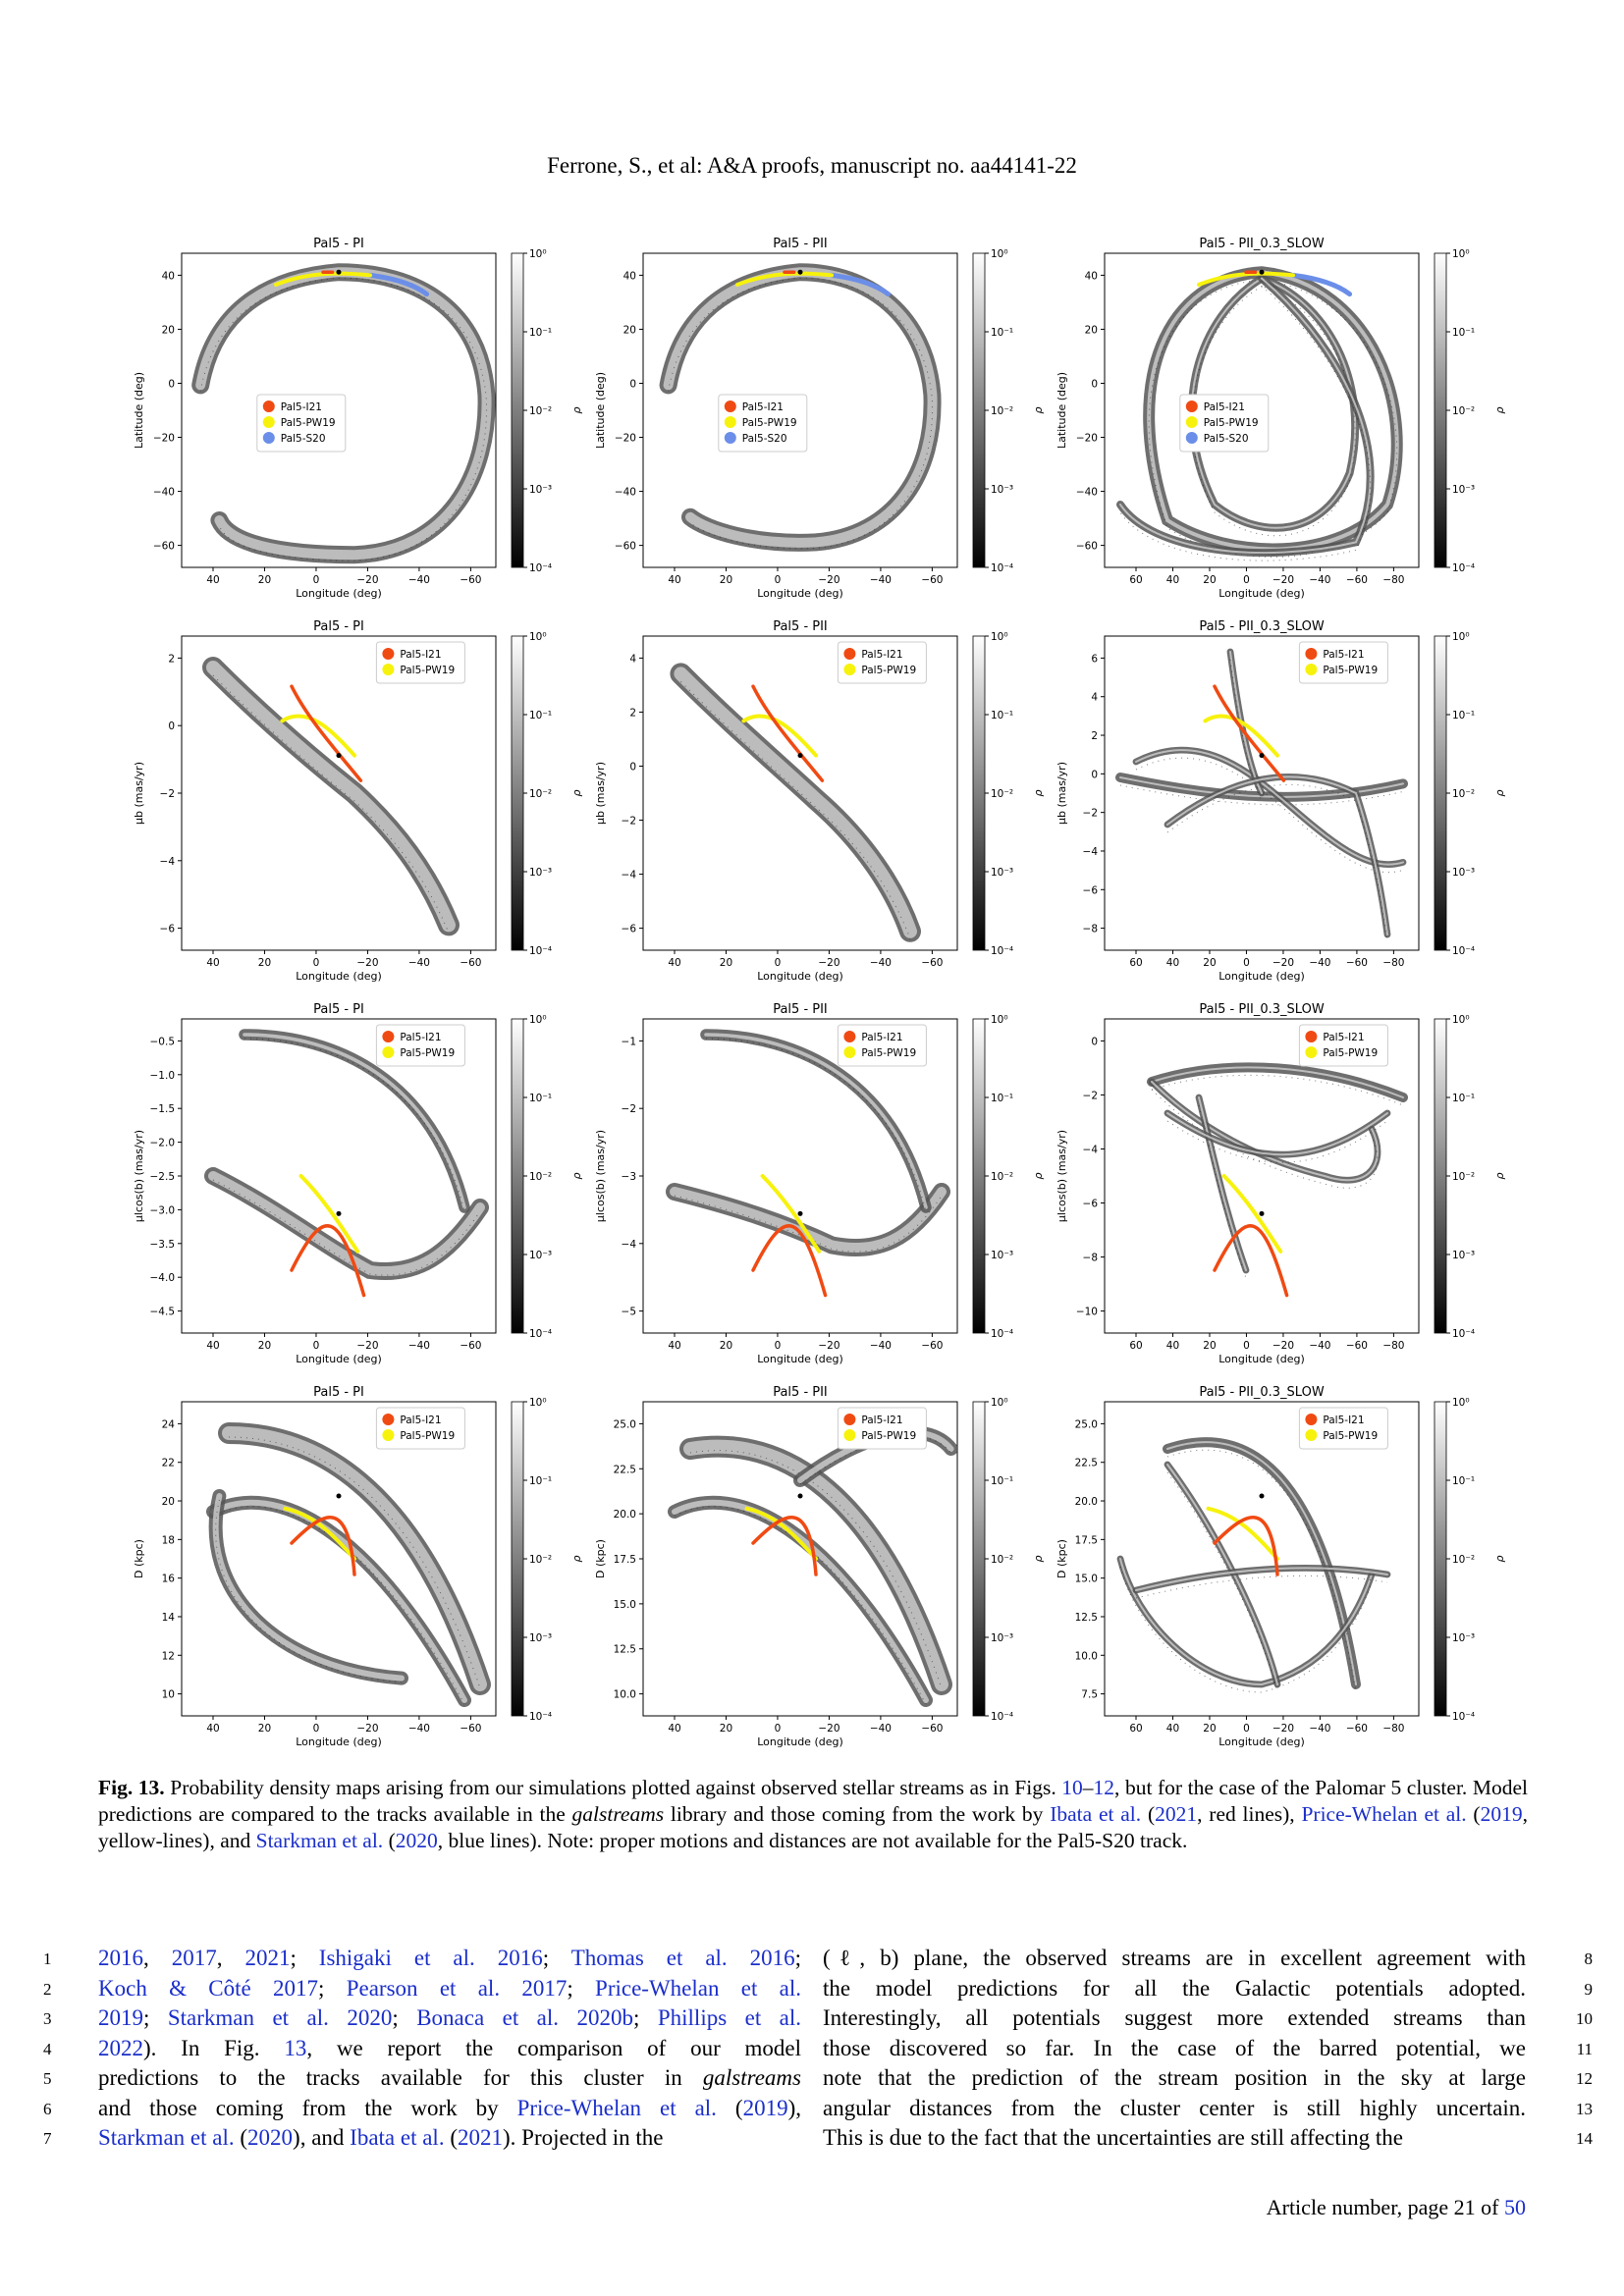  I want to click on y-tick-label: 14, so click(169, 1618).